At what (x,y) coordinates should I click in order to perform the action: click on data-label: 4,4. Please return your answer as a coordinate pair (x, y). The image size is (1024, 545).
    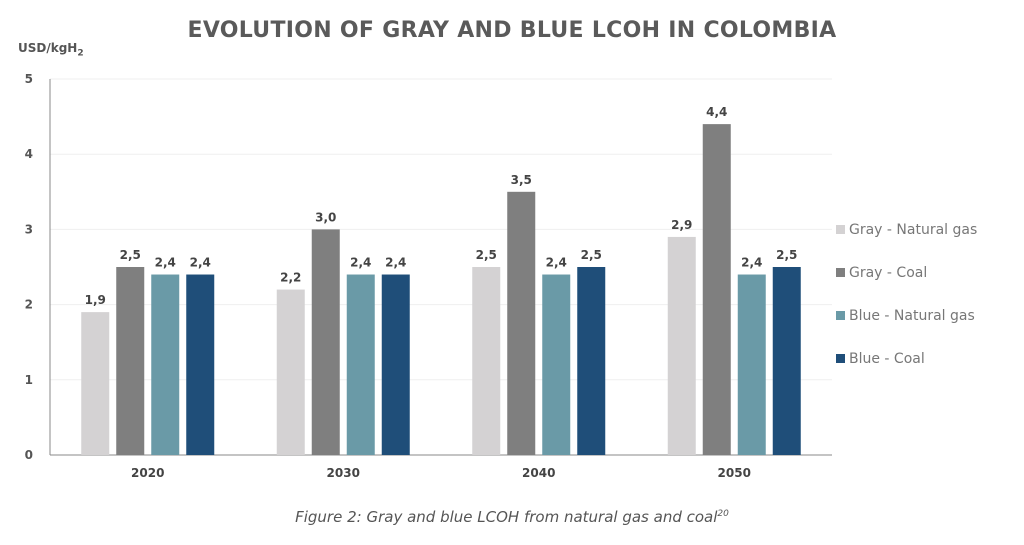
    Looking at the image, I should click on (716, 112).